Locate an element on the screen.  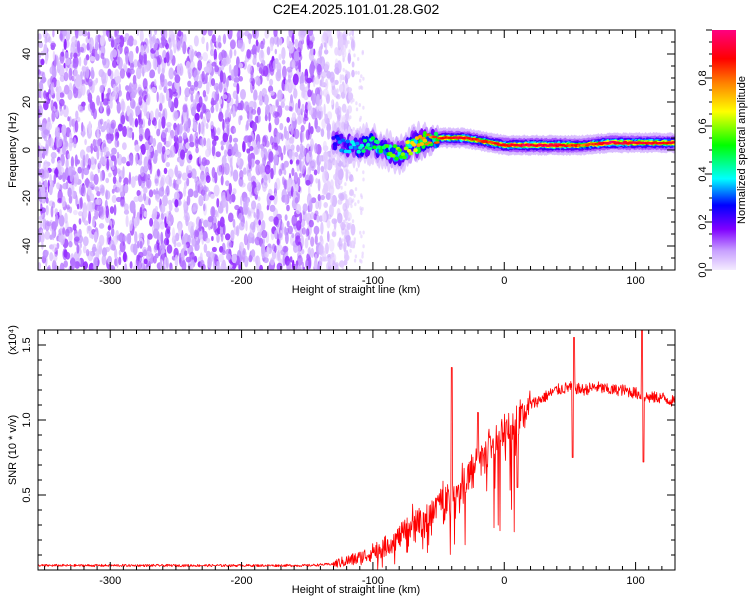
x-tick-label: -200 is located at coordinates (242, 581).